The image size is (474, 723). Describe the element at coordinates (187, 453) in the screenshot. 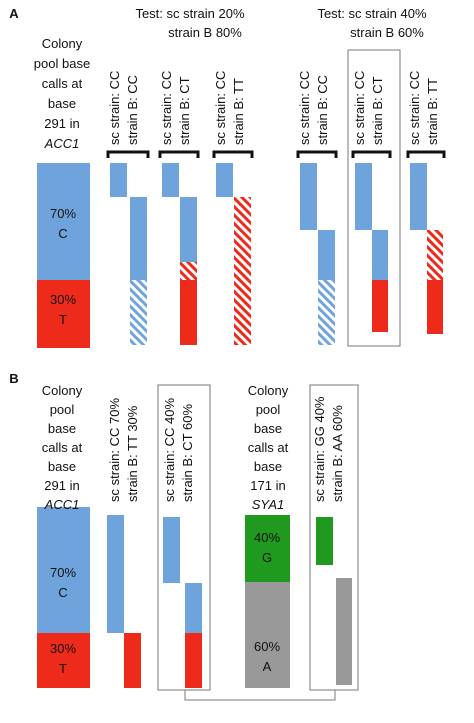

I see `column-label: strain B: CT 60%` at that location.